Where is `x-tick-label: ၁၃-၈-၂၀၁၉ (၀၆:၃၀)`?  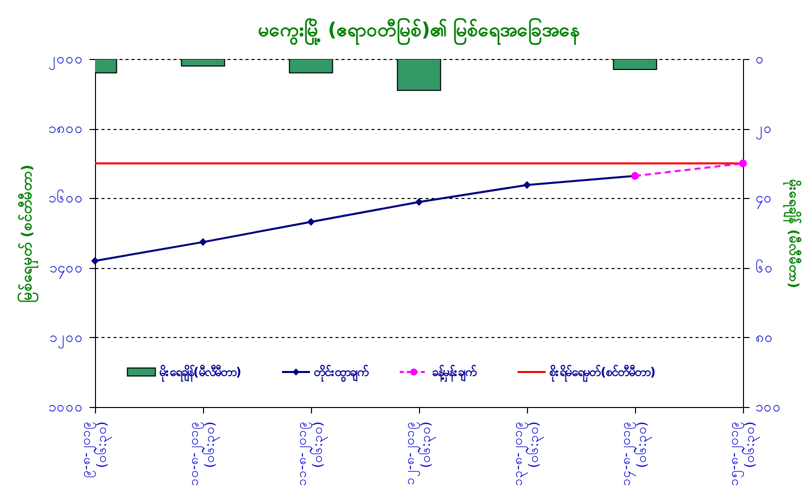
x-tick-label: ၁၃-၈-၂၀၁၉ (၀၆:၃၀) is located at coordinates (527, 454).